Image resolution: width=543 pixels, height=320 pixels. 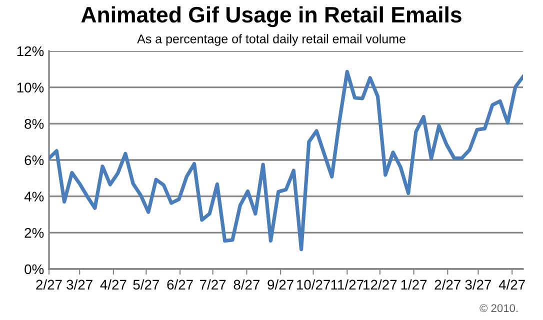 What do you see at coordinates (30, 87) in the screenshot?
I see `y-tick-label: 10%` at bounding box center [30, 87].